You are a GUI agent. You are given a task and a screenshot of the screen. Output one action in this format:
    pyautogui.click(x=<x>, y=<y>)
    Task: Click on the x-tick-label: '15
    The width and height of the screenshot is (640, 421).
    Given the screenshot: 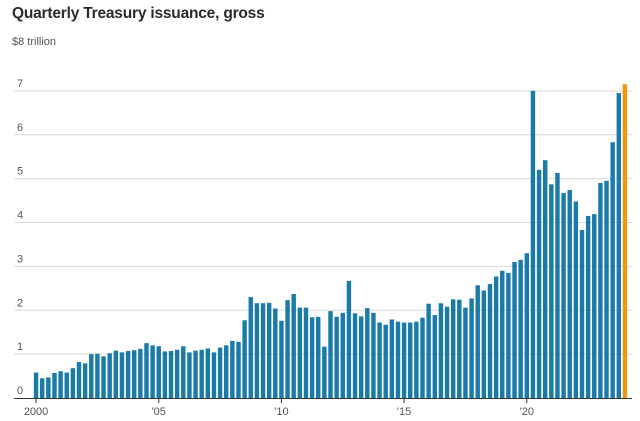 What is the action you would take?
    pyautogui.click(x=404, y=412)
    